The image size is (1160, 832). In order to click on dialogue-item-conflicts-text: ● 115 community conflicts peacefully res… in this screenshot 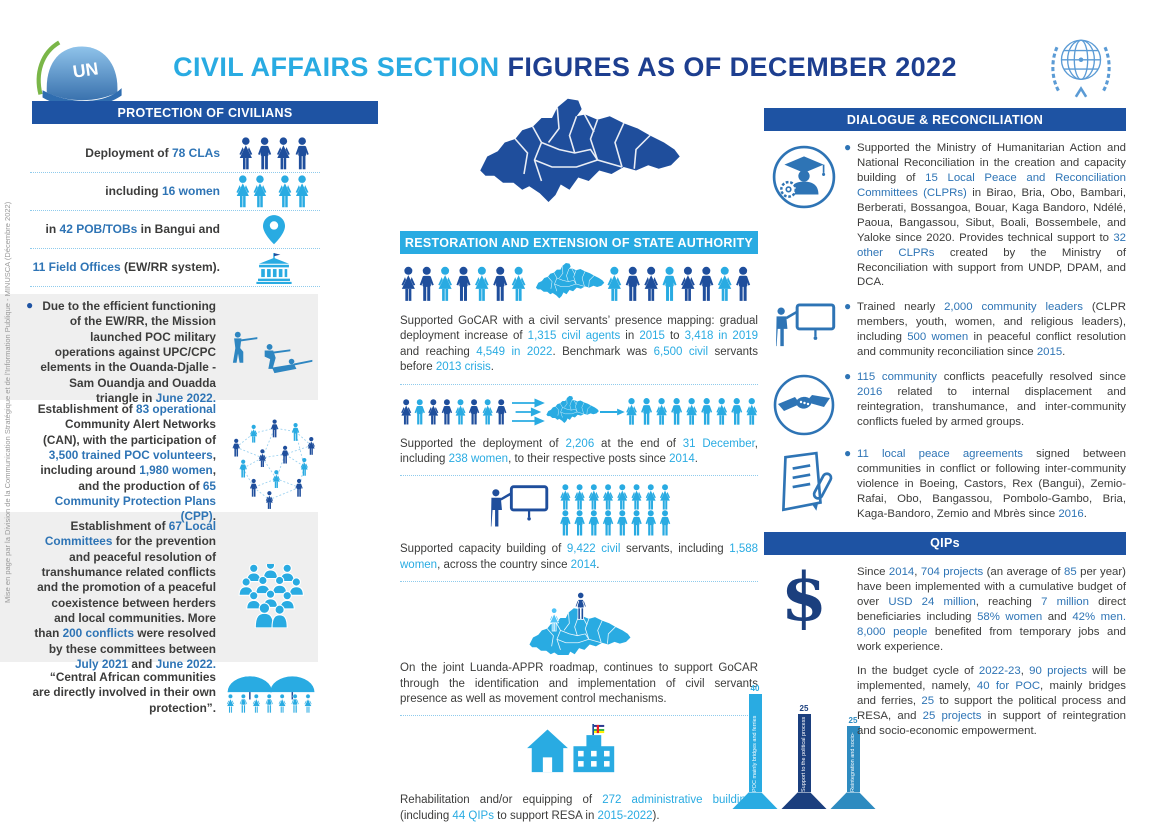, I will do `click(985, 403)`.